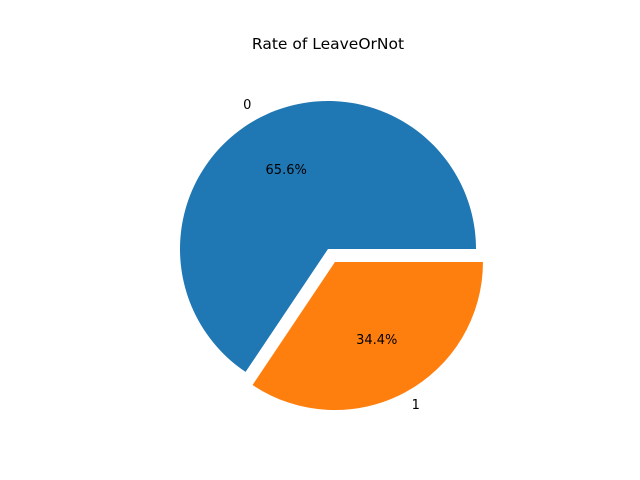  Describe the element at coordinates (376, 340) in the screenshot. I see `percent-label-1: 34.4%` at that location.